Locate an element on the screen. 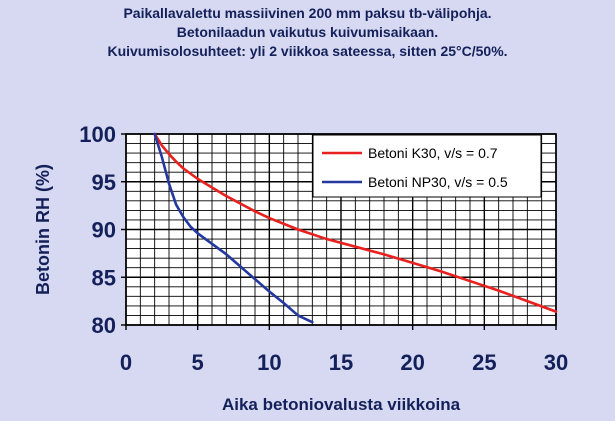  x-tick-label: 20 is located at coordinates (412, 362).